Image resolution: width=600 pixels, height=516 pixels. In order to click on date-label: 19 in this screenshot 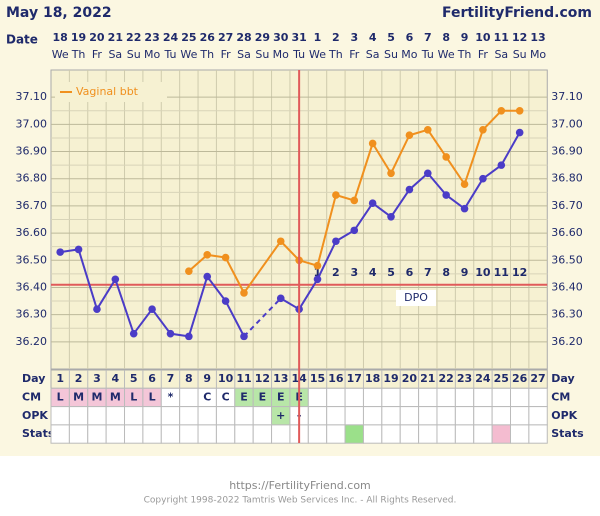, I will do `click(78, 37)`.